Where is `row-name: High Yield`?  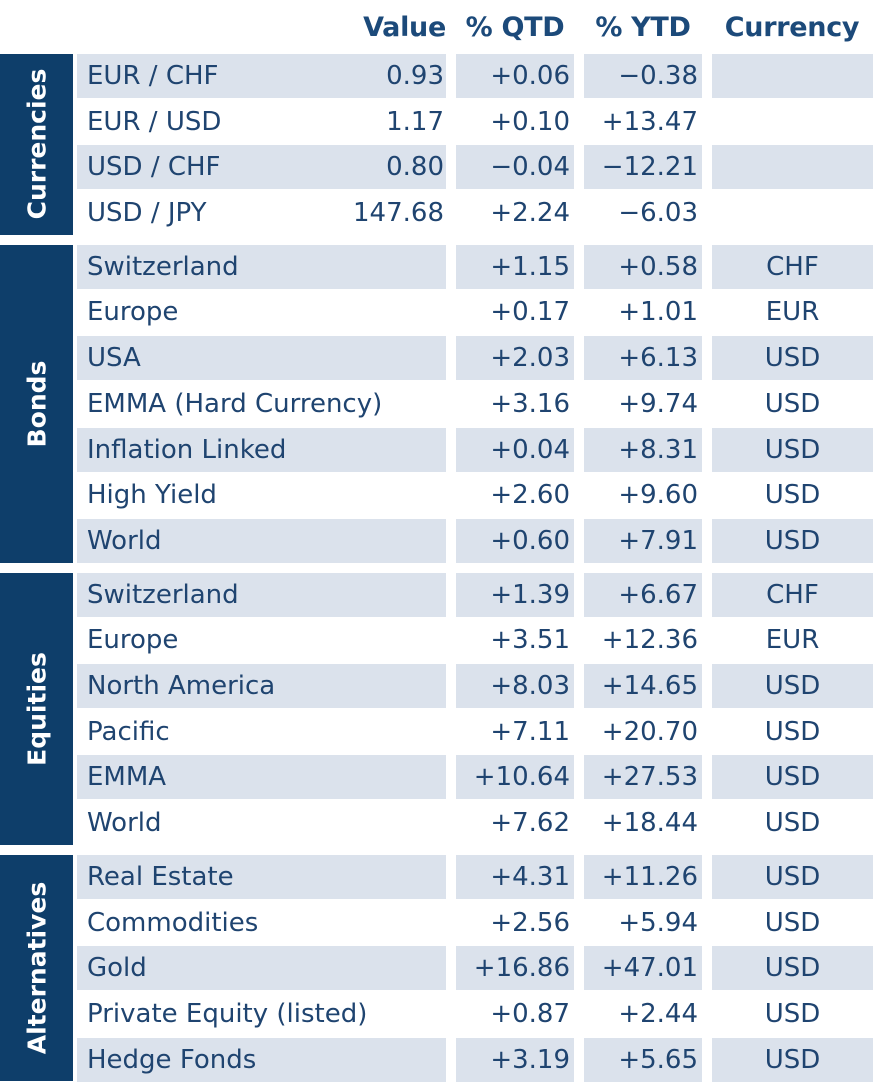
row-name: High Yield is located at coordinates (152, 495).